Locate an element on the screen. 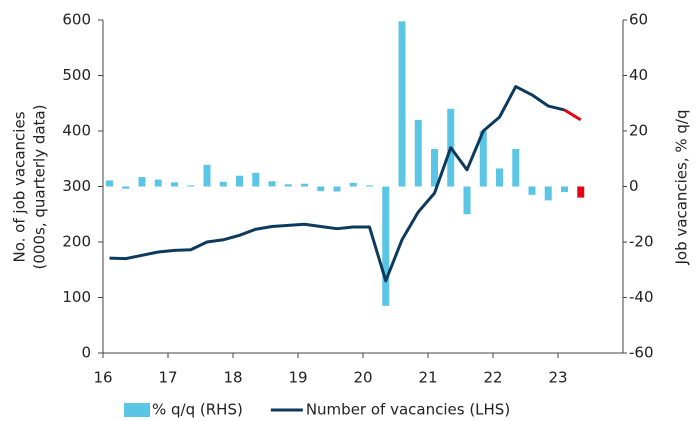 The height and width of the screenshot is (421, 696). y-tick-label: 600 is located at coordinates (76, 20).